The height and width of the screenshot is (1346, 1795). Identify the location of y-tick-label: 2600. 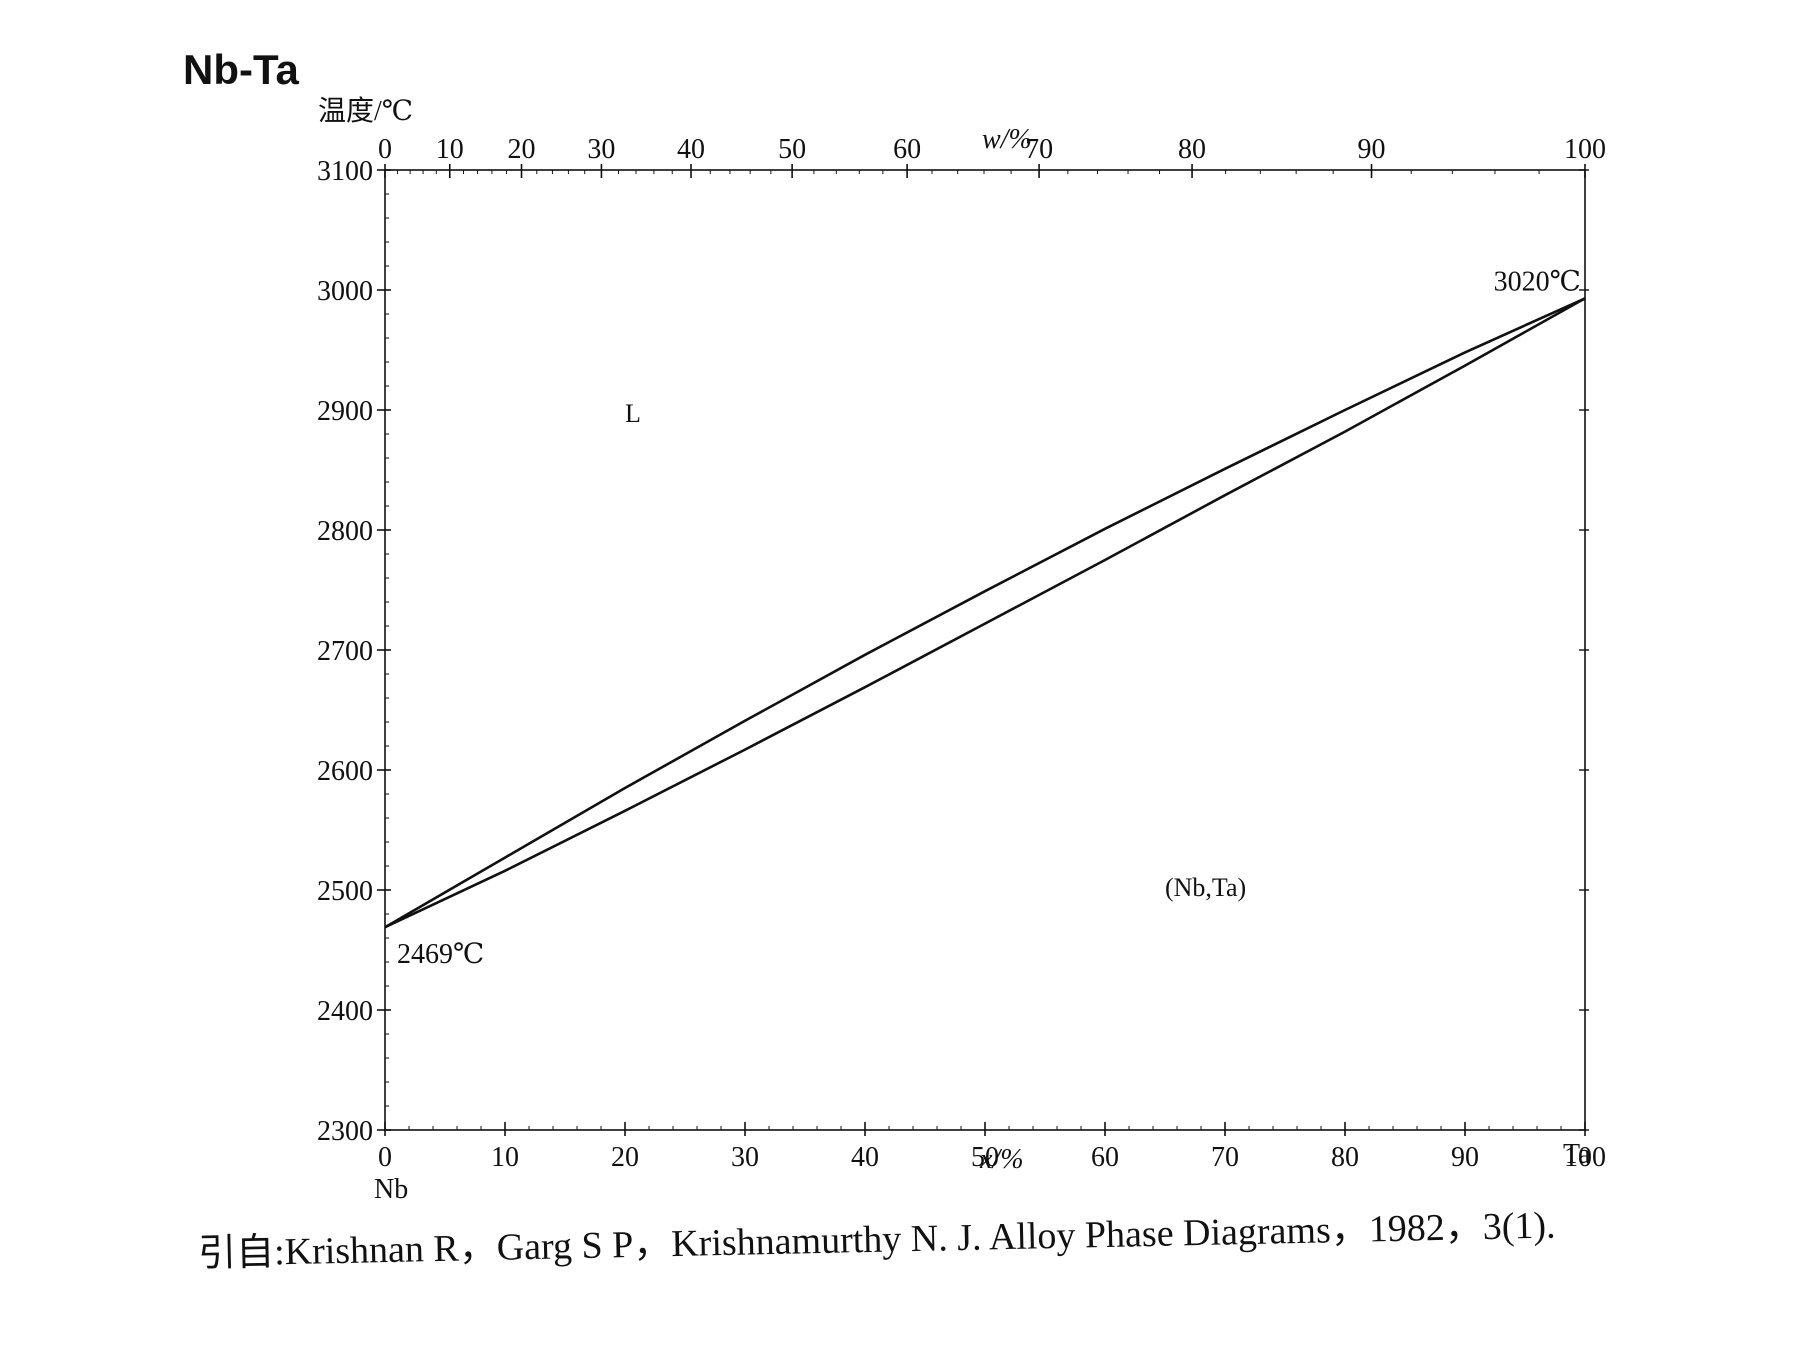
(345, 771).